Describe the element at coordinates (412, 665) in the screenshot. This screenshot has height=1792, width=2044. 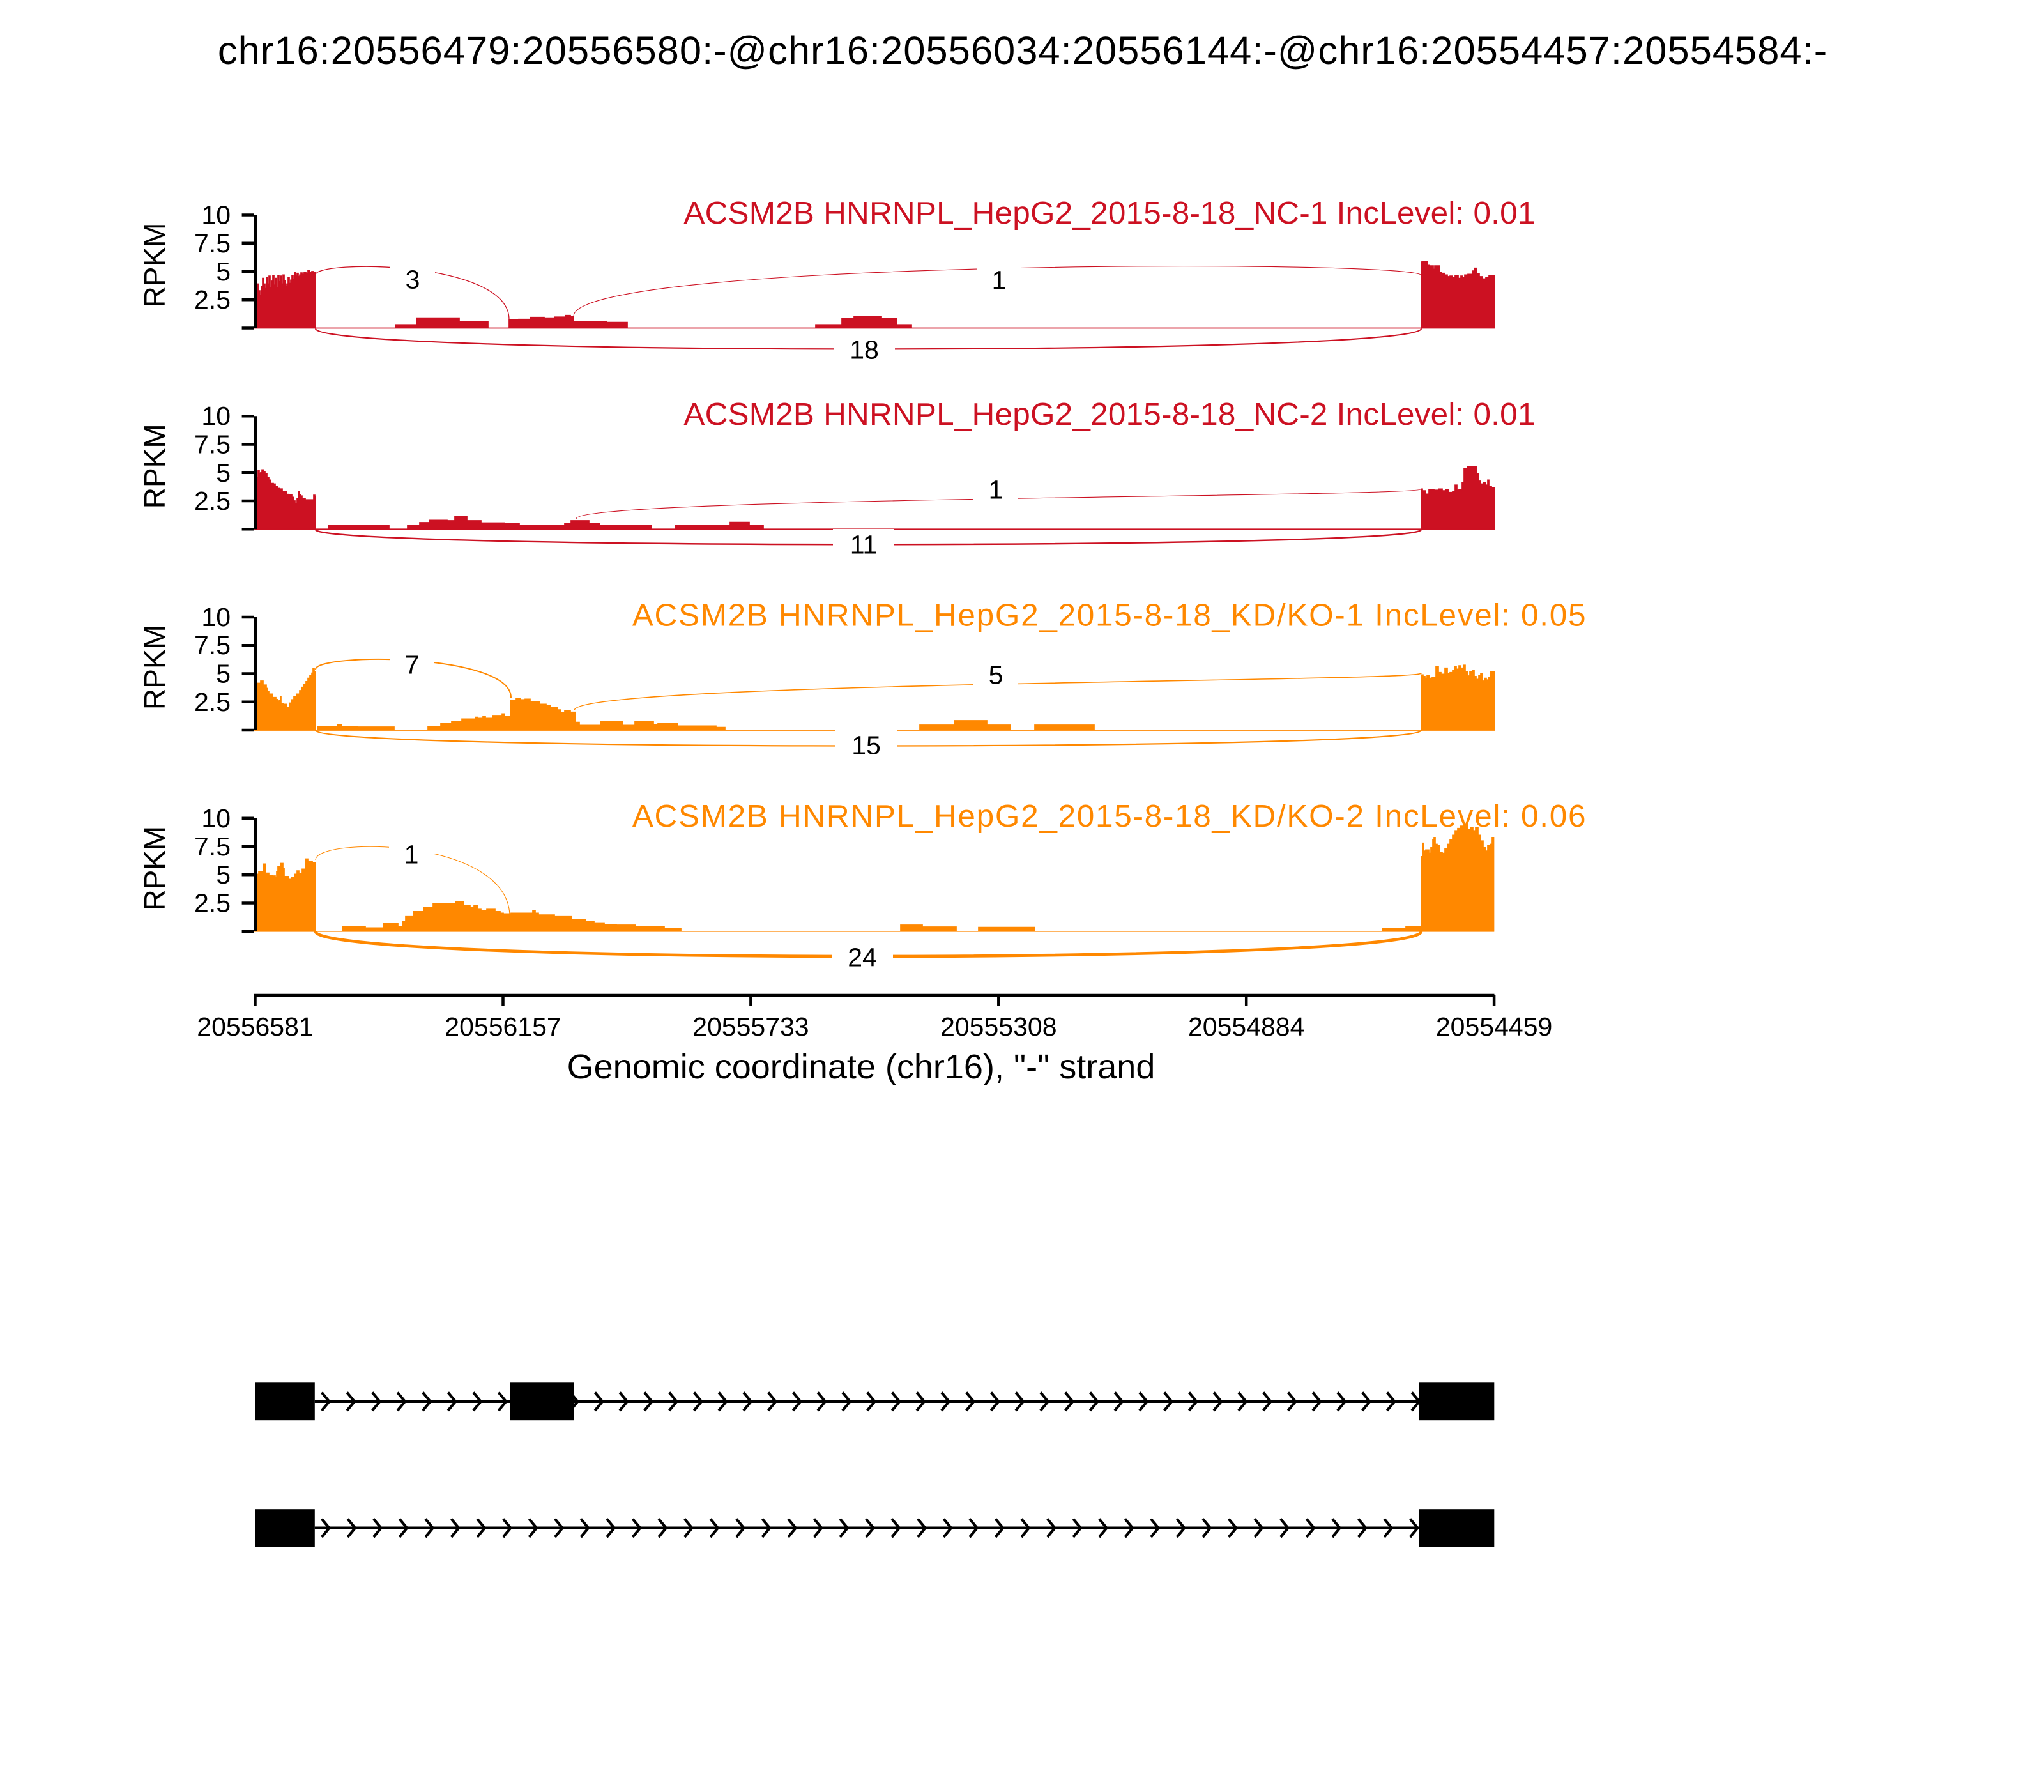
I see `svg-text: 7` at that location.